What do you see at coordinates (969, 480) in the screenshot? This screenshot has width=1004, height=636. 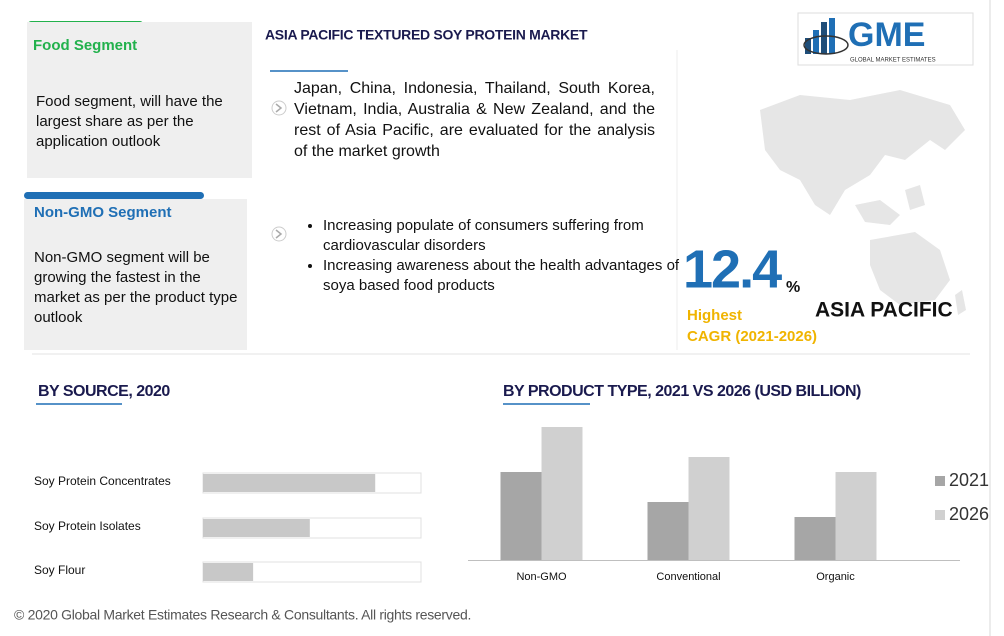 I see `legend-label: 2021` at bounding box center [969, 480].